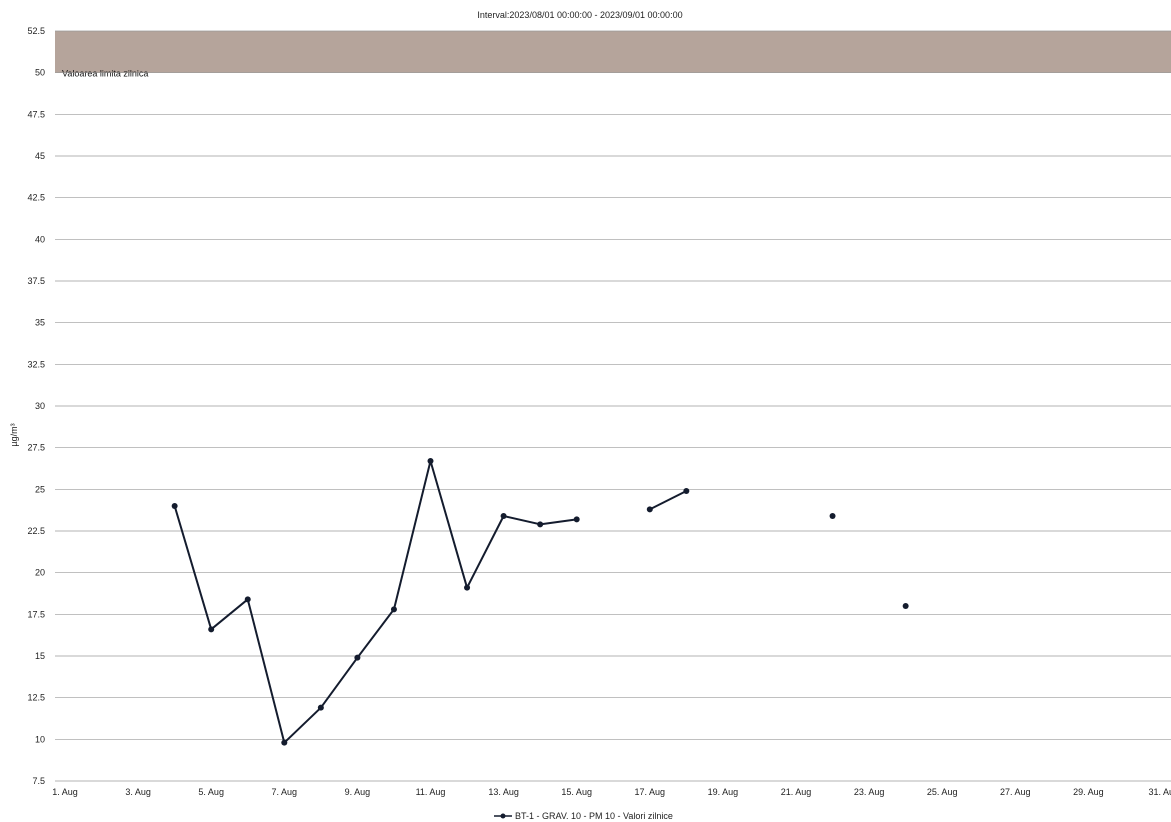 This screenshot has height=822, width=1171. I want to click on limit-band-layer: Valoarea limita zilnica, so click(613, 55).